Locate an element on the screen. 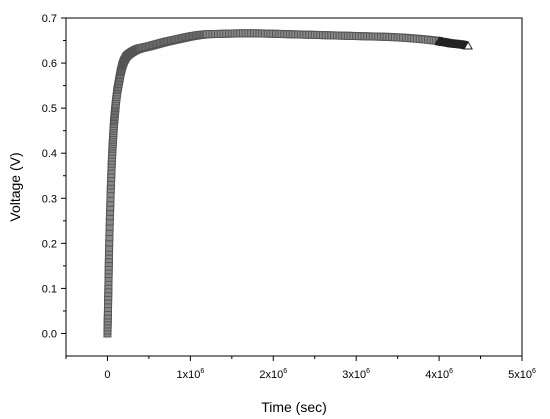 The height and width of the screenshot is (419, 550). x-axis-ticks: 0 1x10⁶ 2x10⁶ 3x10⁶ 4x10⁶ 5x10⁶ is located at coordinates (300, 368).